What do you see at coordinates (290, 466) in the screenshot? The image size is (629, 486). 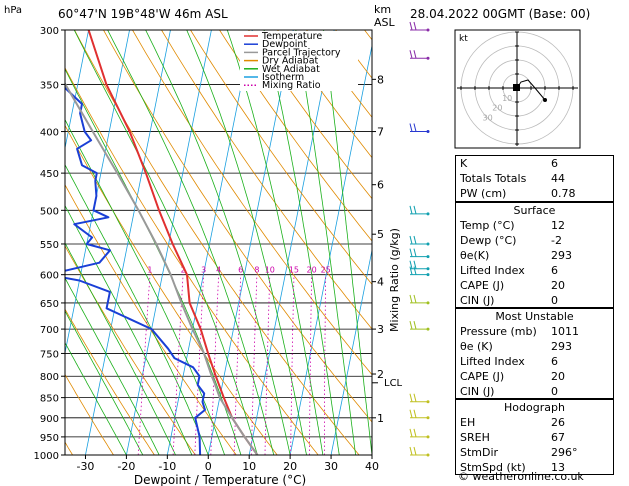 I see `temperature-tick-label: 20` at bounding box center [290, 466].